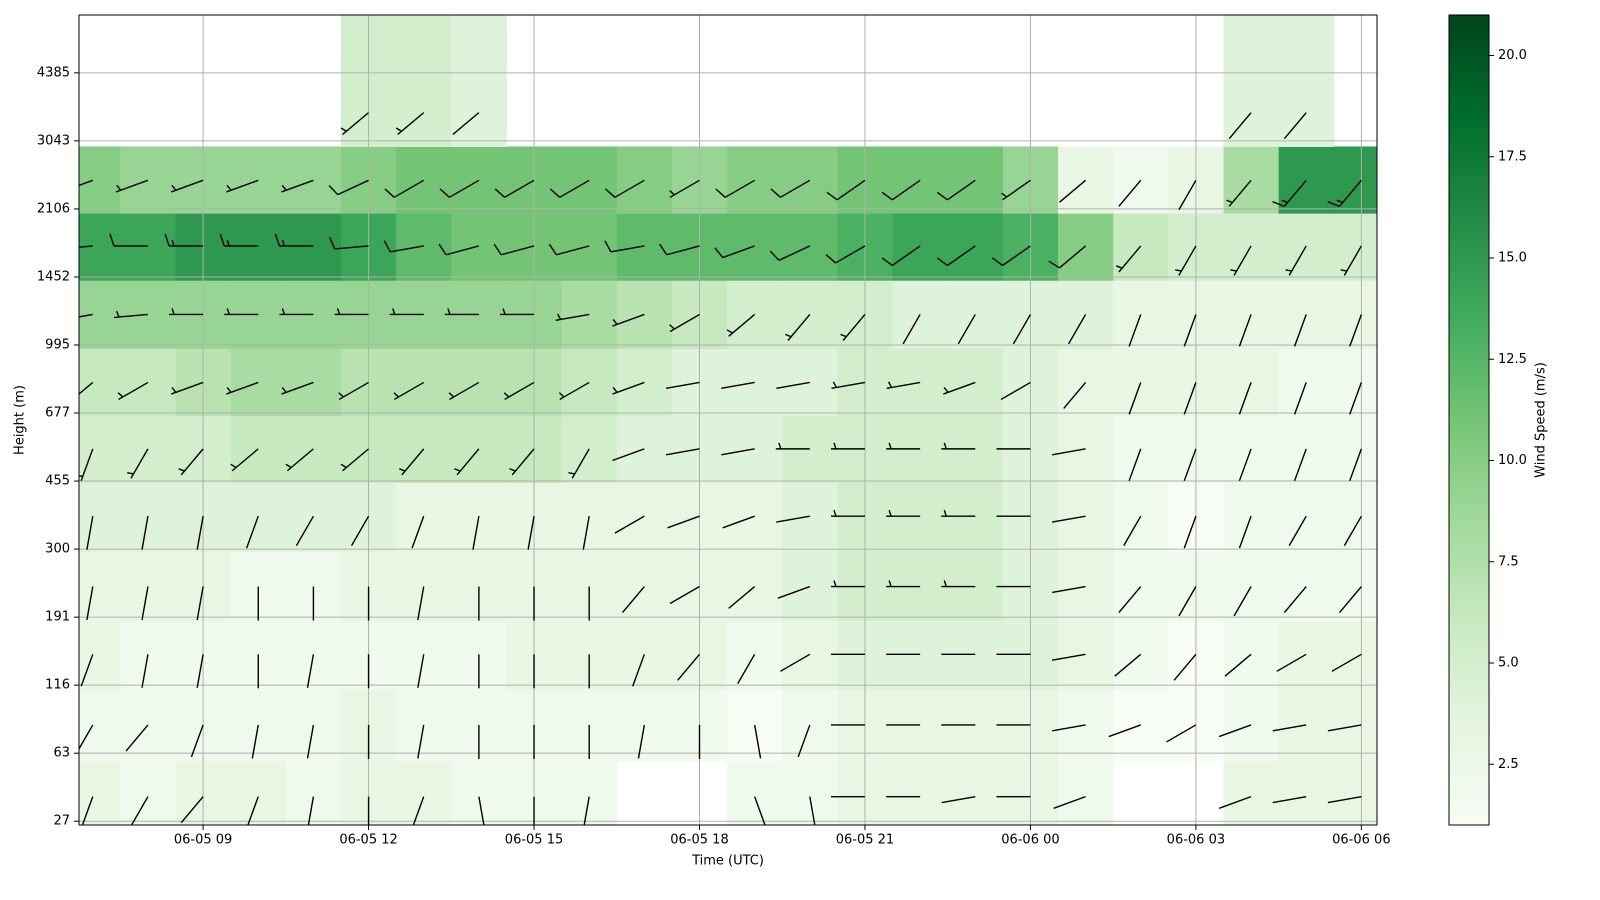 The width and height of the screenshot is (1600, 900). What do you see at coordinates (1541, 420) in the screenshot?
I see `colorbar-label: Wind Speed (m/s)` at bounding box center [1541, 420].